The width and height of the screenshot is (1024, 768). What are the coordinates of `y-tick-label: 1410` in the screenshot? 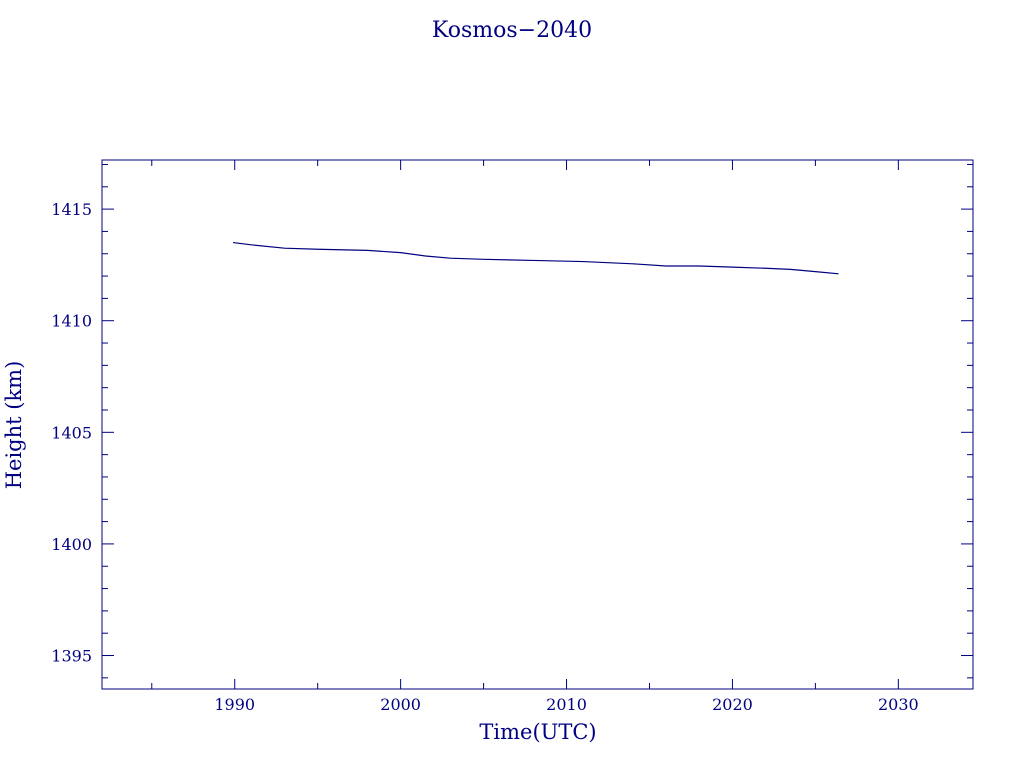 It's located at (71, 321).